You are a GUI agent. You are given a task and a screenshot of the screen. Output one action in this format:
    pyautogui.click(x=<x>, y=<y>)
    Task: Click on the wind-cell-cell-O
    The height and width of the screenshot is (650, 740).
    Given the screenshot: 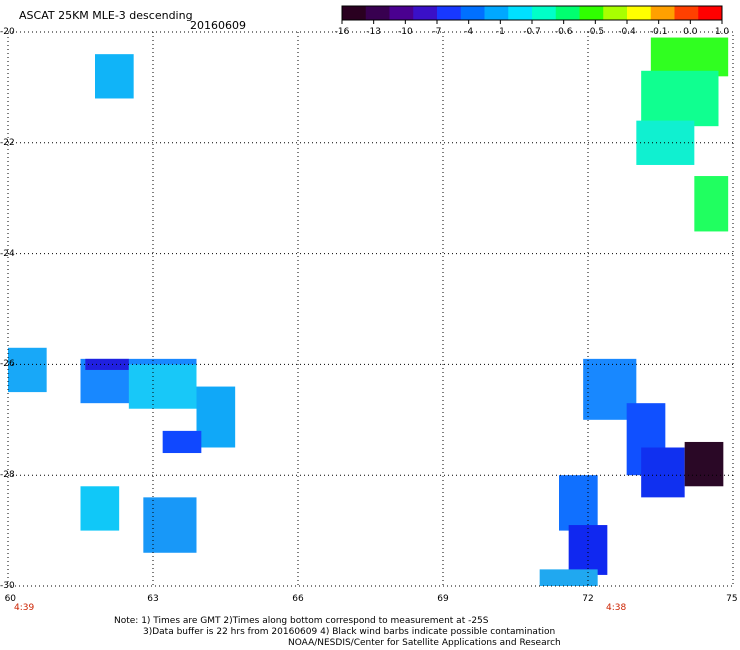 What is the action you would take?
    pyautogui.click(x=588, y=550)
    